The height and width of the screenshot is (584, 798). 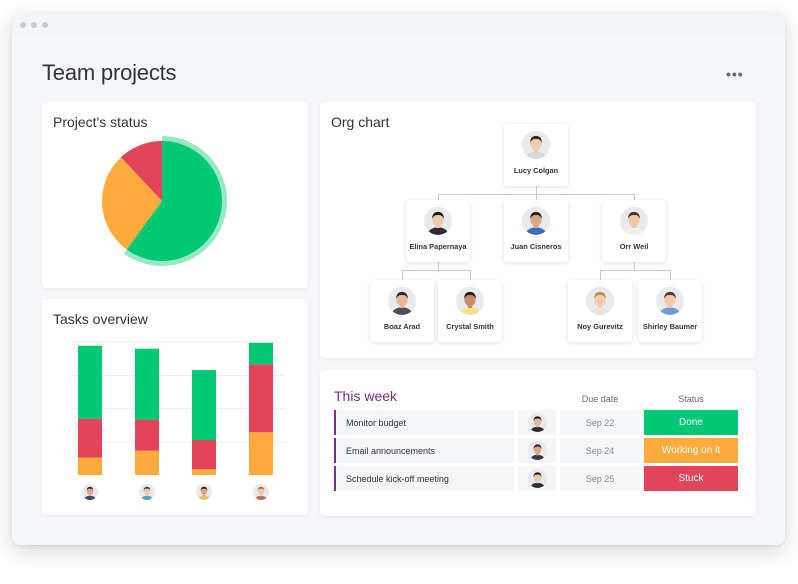 I want to click on status-pie-chart, so click(x=164, y=201).